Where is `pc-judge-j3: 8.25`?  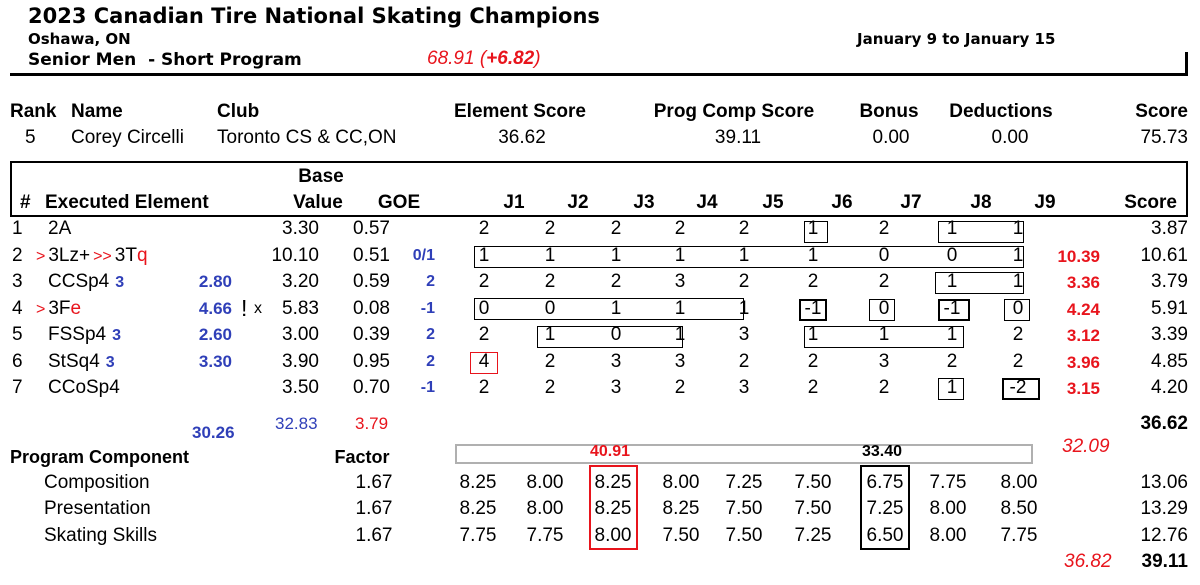 pc-judge-j3: 8.25 is located at coordinates (613, 482).